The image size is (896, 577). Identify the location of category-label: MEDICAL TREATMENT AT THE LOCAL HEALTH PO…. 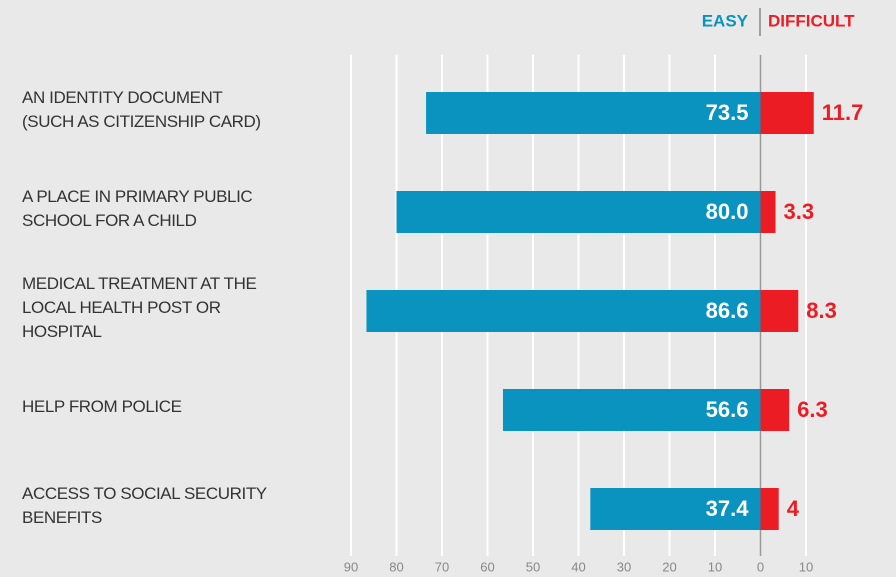
(139, 307).